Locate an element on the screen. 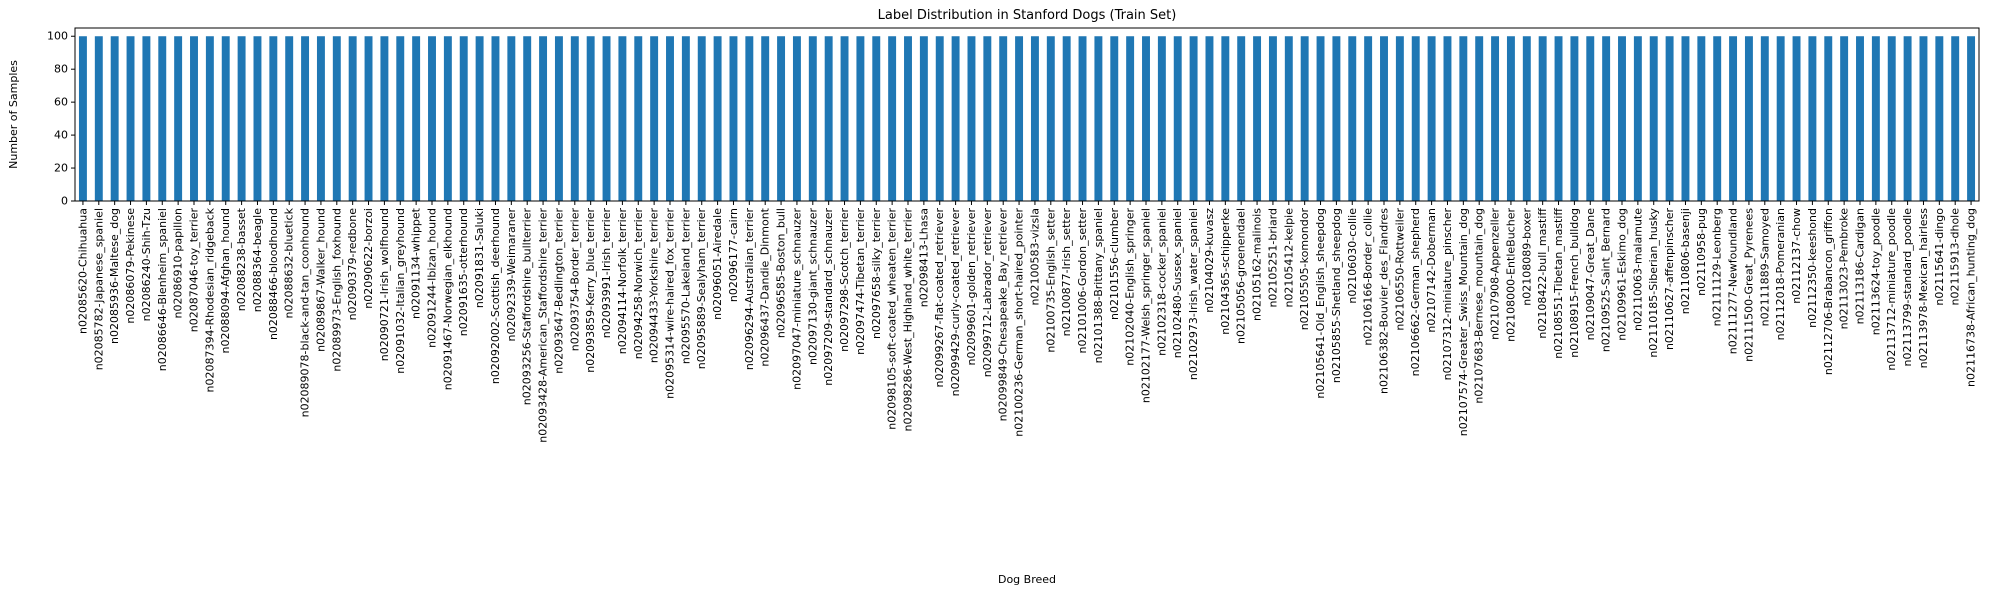 The height and width of the screenshot is (590, 1989). x-tick-label: n02086079-Pekinese is located at coordinates (130, 266).